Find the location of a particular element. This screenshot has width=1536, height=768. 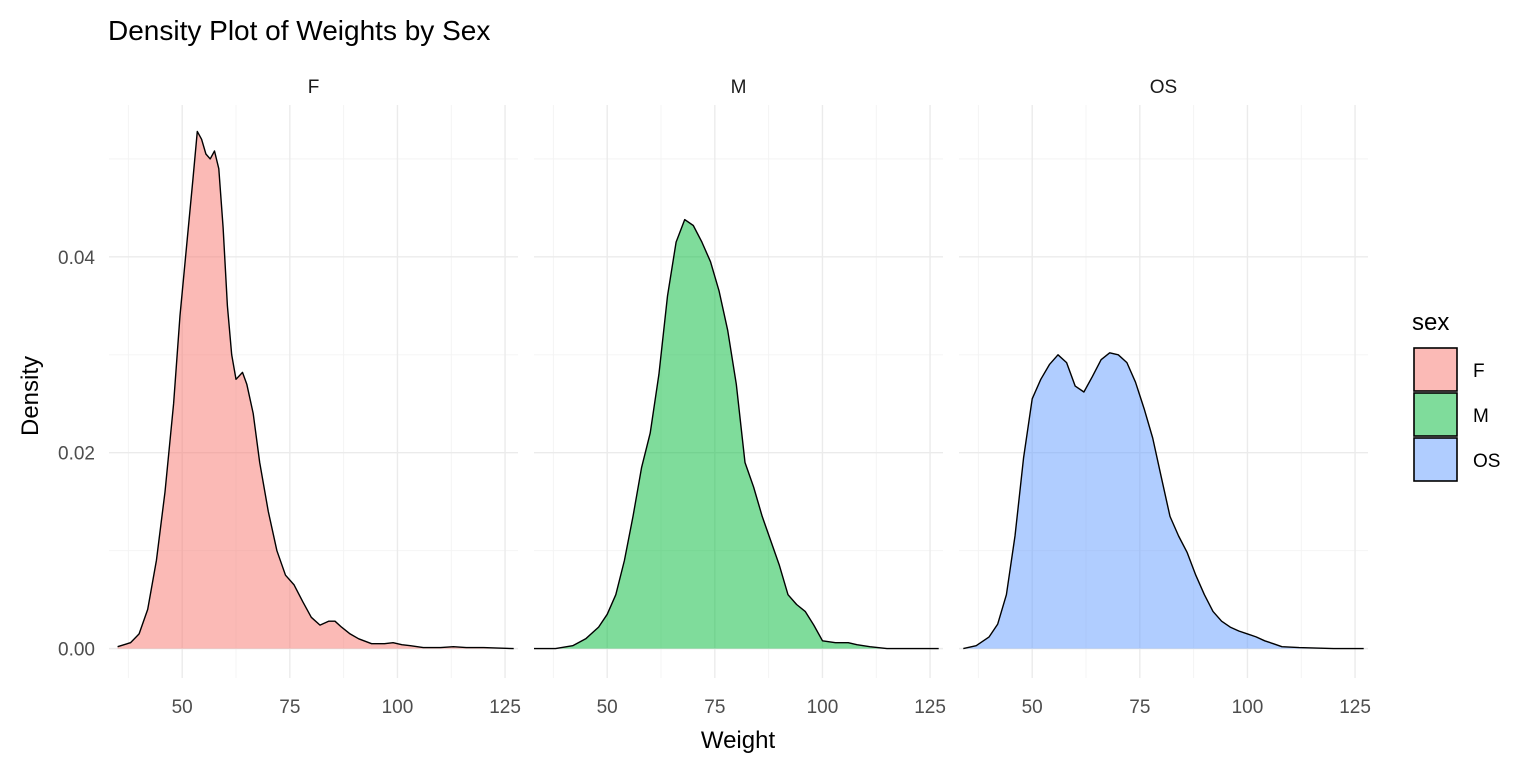

legend-key-os is located at coordinates (1435, 459).